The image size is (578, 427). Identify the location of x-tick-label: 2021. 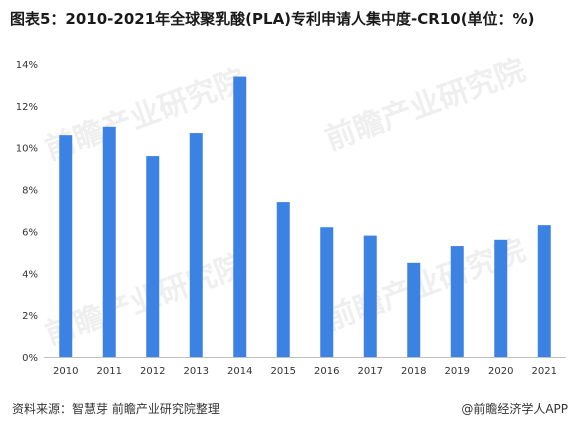
(544, 371).